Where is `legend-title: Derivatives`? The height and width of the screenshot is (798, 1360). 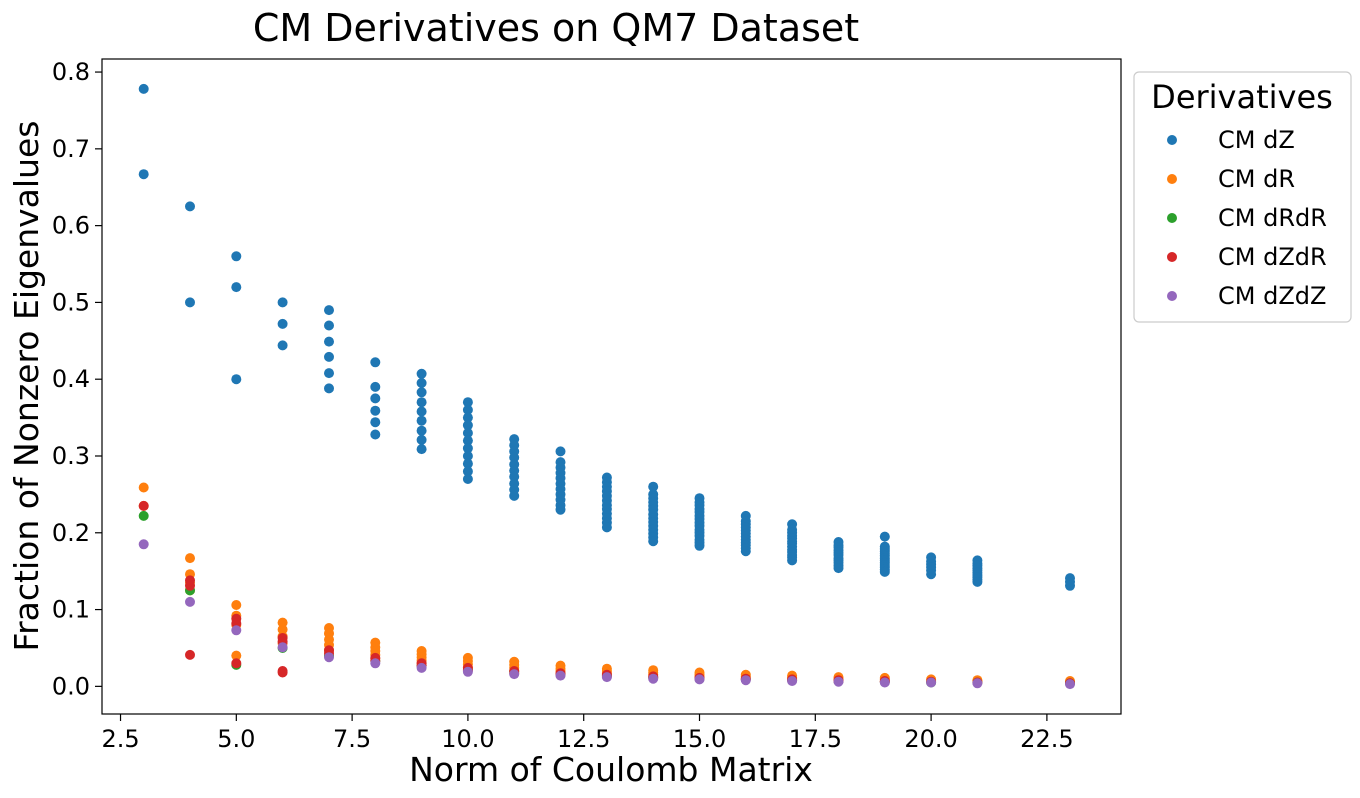
legend-title: Derivatives is located at coordinates (1242, 97).